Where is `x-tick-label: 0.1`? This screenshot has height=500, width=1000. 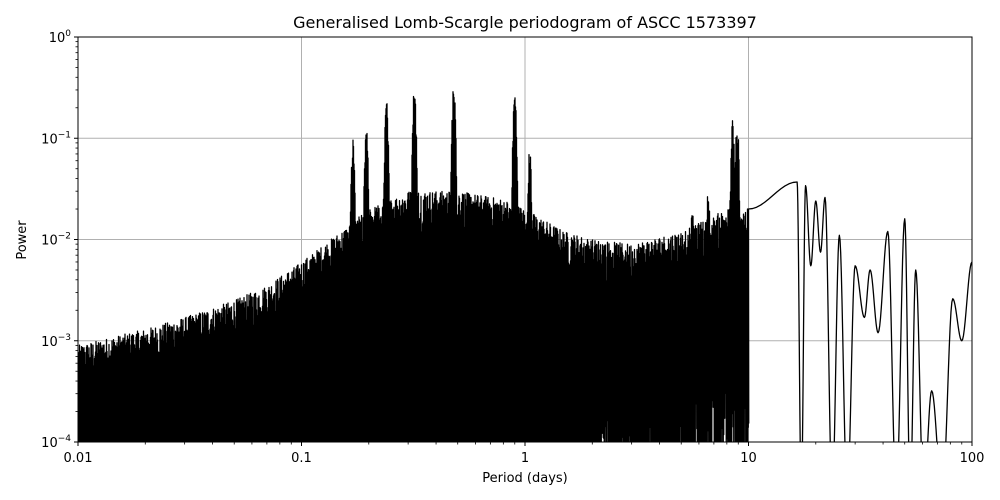 x-tick-label: 0.1 is located at coordinates (301, 458).